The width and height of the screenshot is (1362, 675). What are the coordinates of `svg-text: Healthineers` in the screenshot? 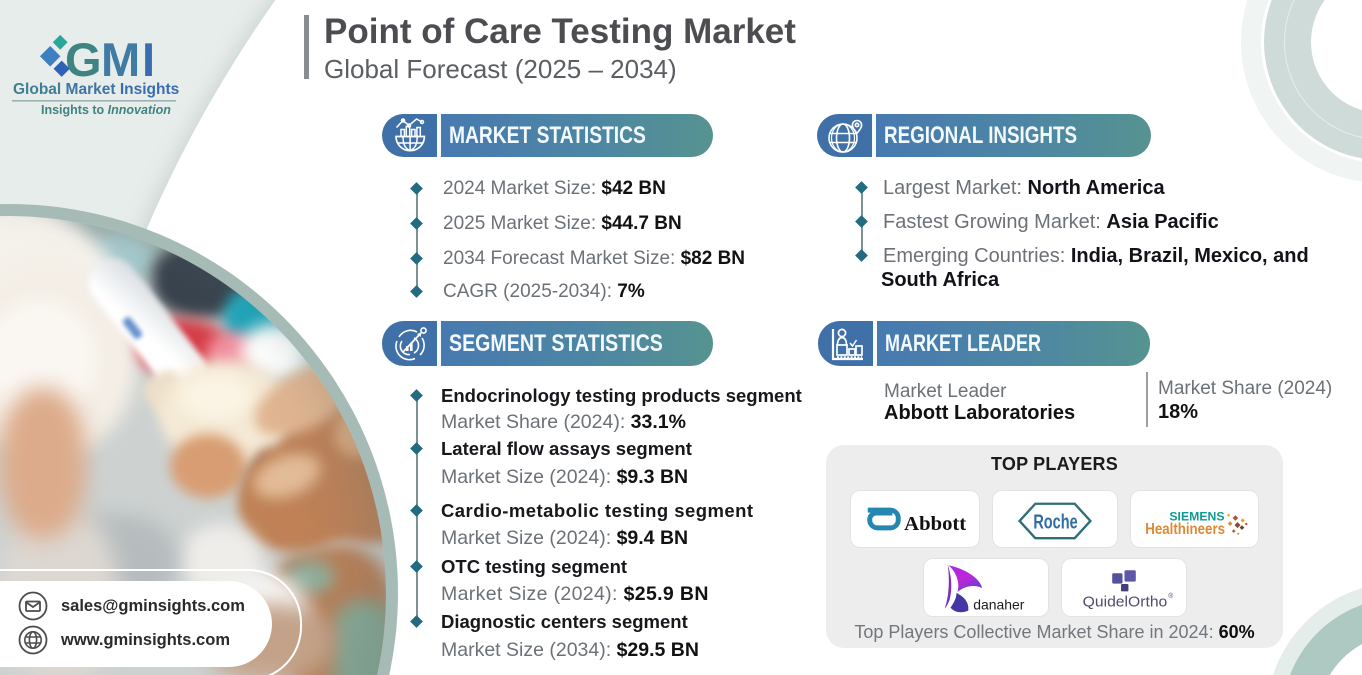 It's located at (1185, 529).